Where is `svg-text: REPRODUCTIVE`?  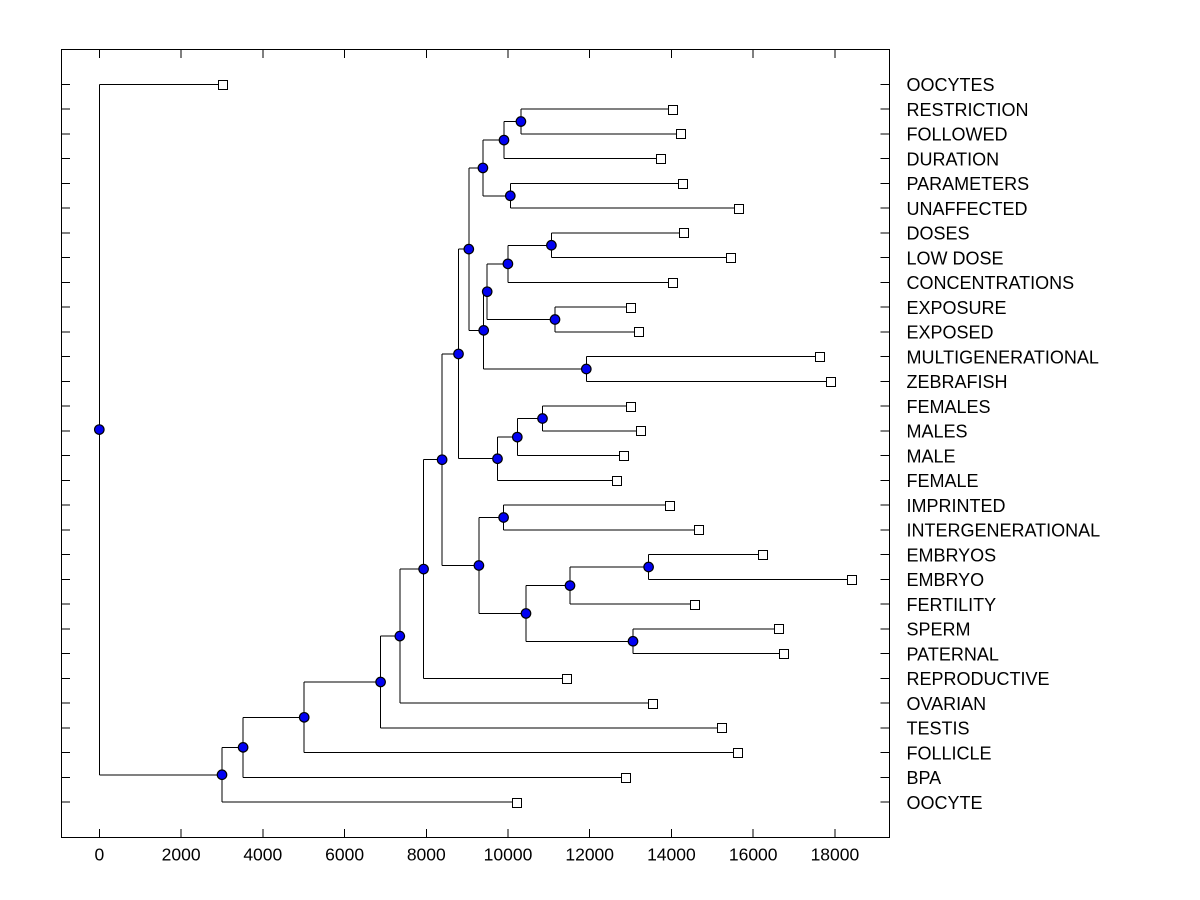 svg-text: REPRODUCTIVE is located at coordinates (978, 679).